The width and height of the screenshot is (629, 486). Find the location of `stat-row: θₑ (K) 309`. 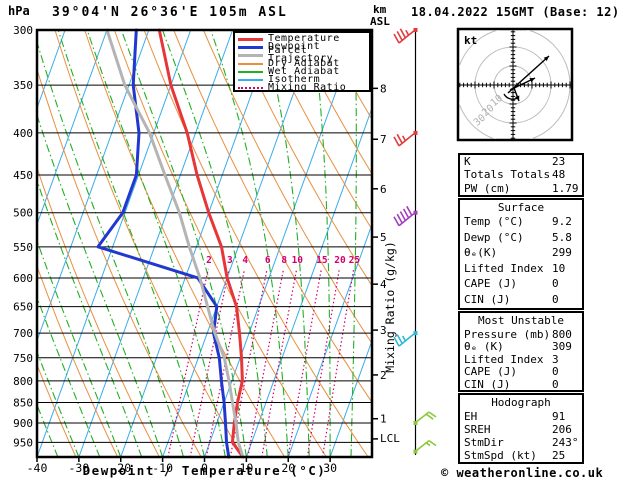

stat-row: θₑ (K) 309 is located at coordinates (521, 347).